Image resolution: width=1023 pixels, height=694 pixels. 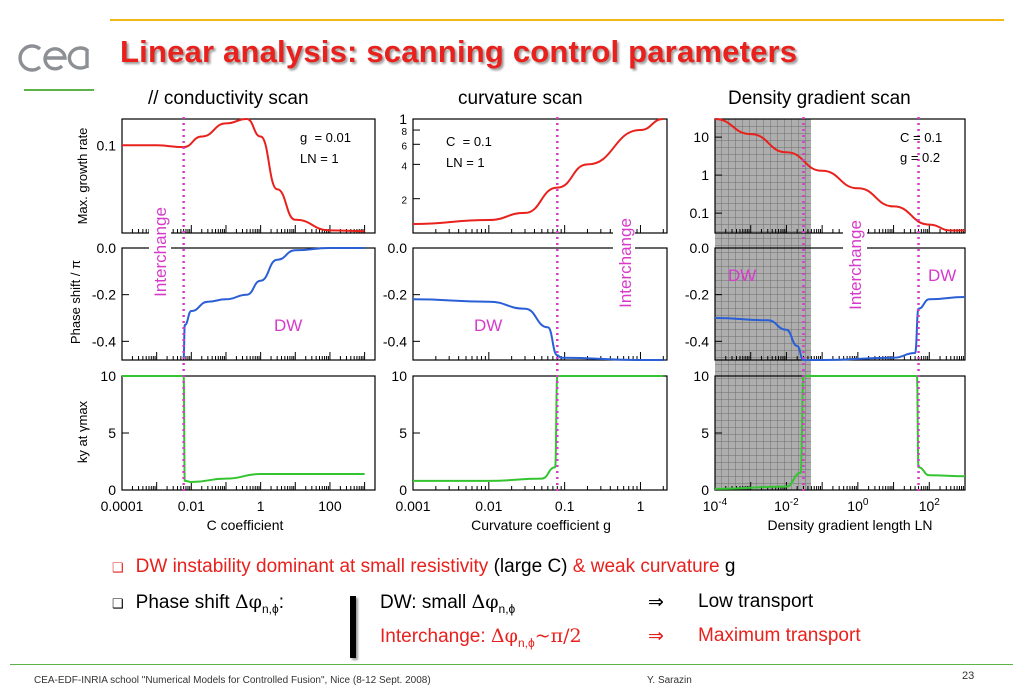 I want to click on top-accent-line, so click(x=557, y=20).